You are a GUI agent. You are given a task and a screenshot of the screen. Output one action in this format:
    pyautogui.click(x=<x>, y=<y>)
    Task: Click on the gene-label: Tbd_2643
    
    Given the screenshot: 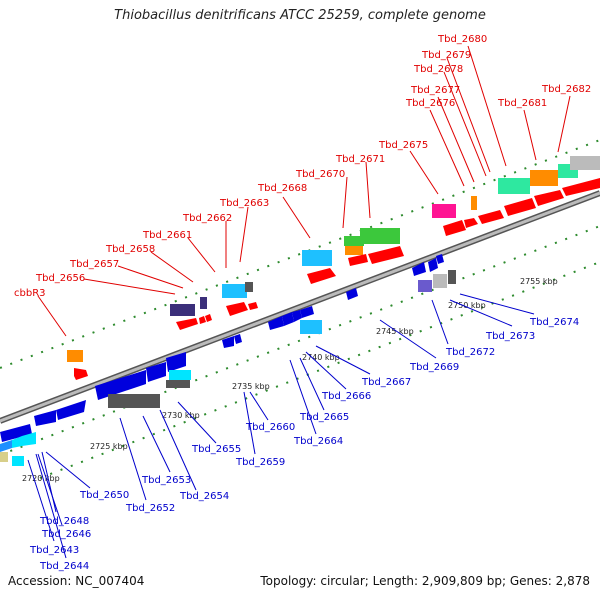 What is the action you would take?
    pyautogui.click(x=54, y=550)
    